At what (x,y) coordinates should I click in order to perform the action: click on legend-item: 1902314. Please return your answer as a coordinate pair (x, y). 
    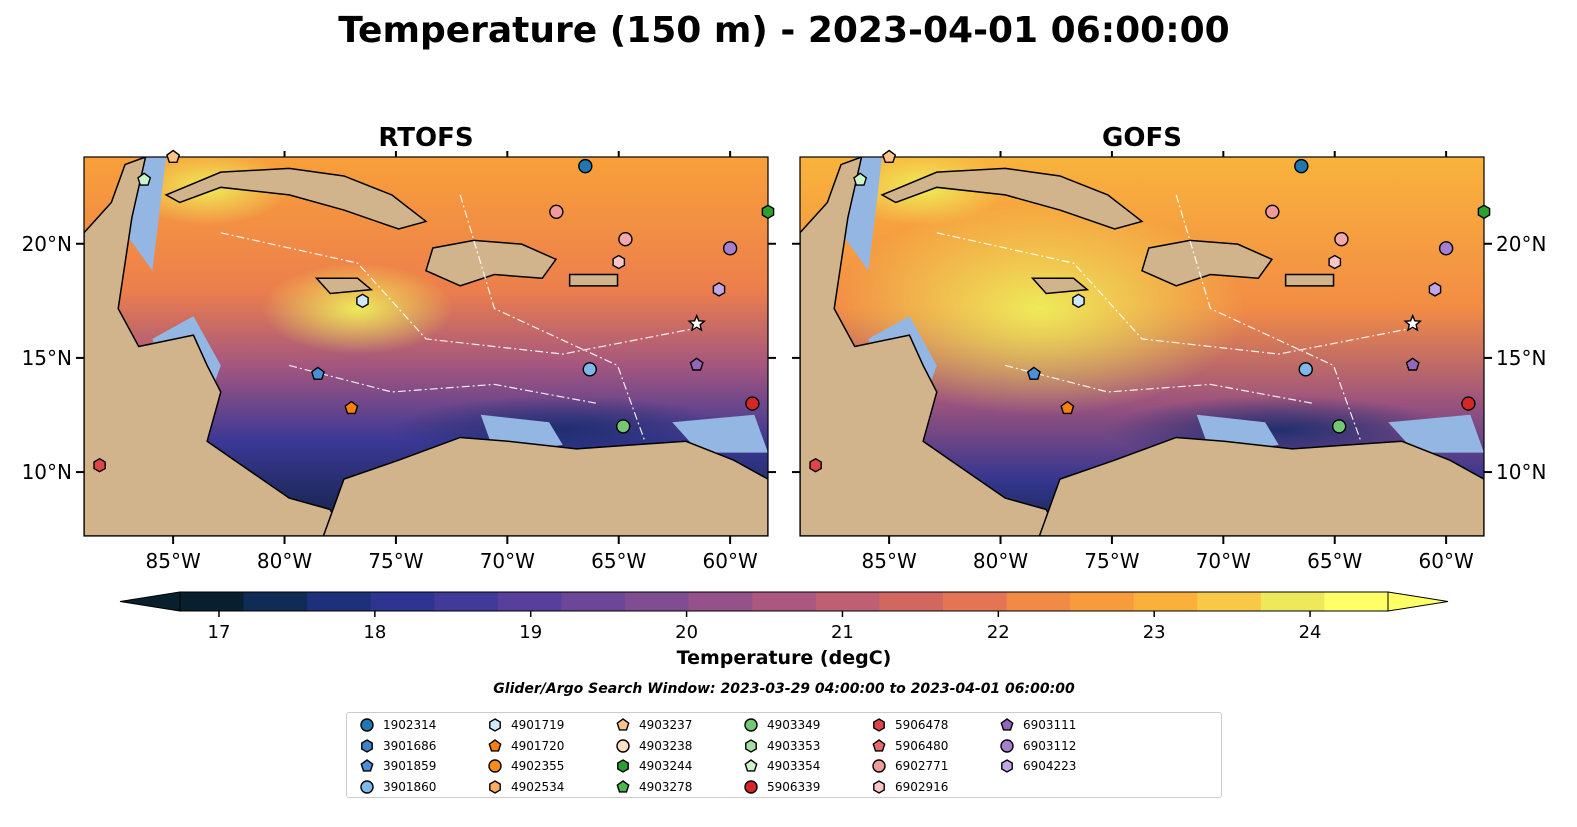
    Looking at the image, I should click on (397, 725).